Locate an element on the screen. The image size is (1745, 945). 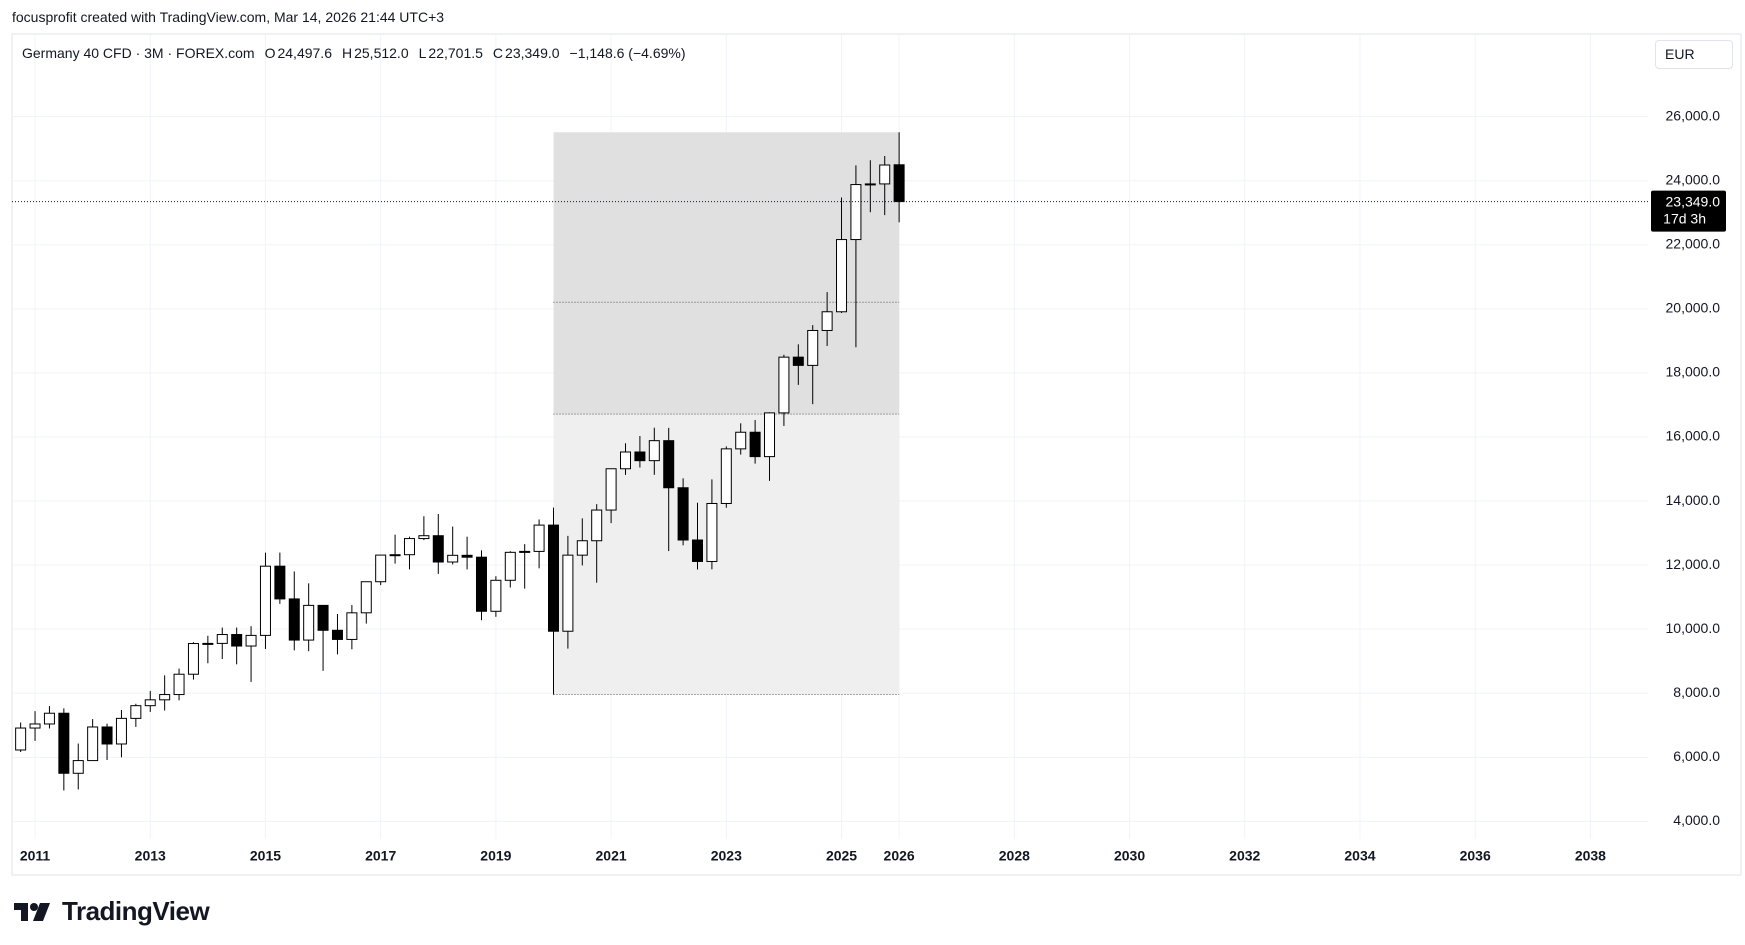
ohlc-item: H 25,512.0 is located at coordinates (375, 53).